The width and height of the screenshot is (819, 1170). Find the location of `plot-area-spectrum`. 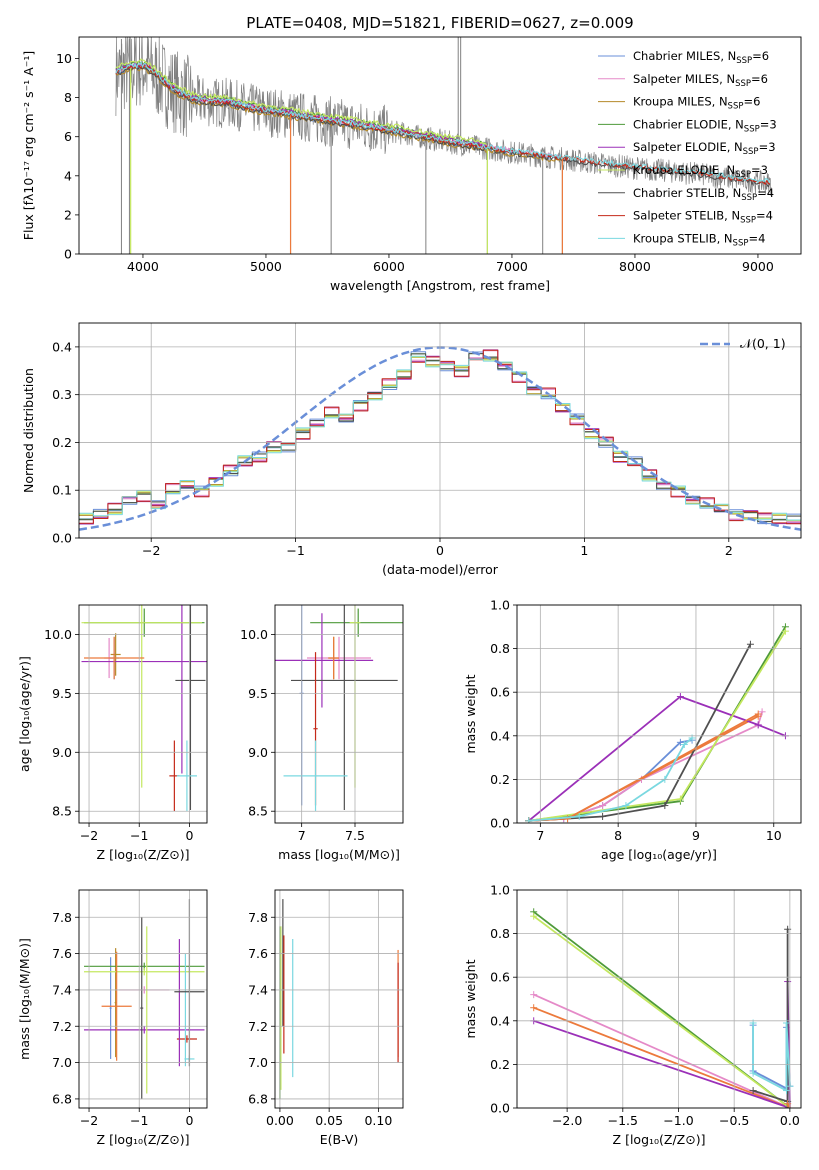

plot-area-spectrum is located at coordinates (443, 145).